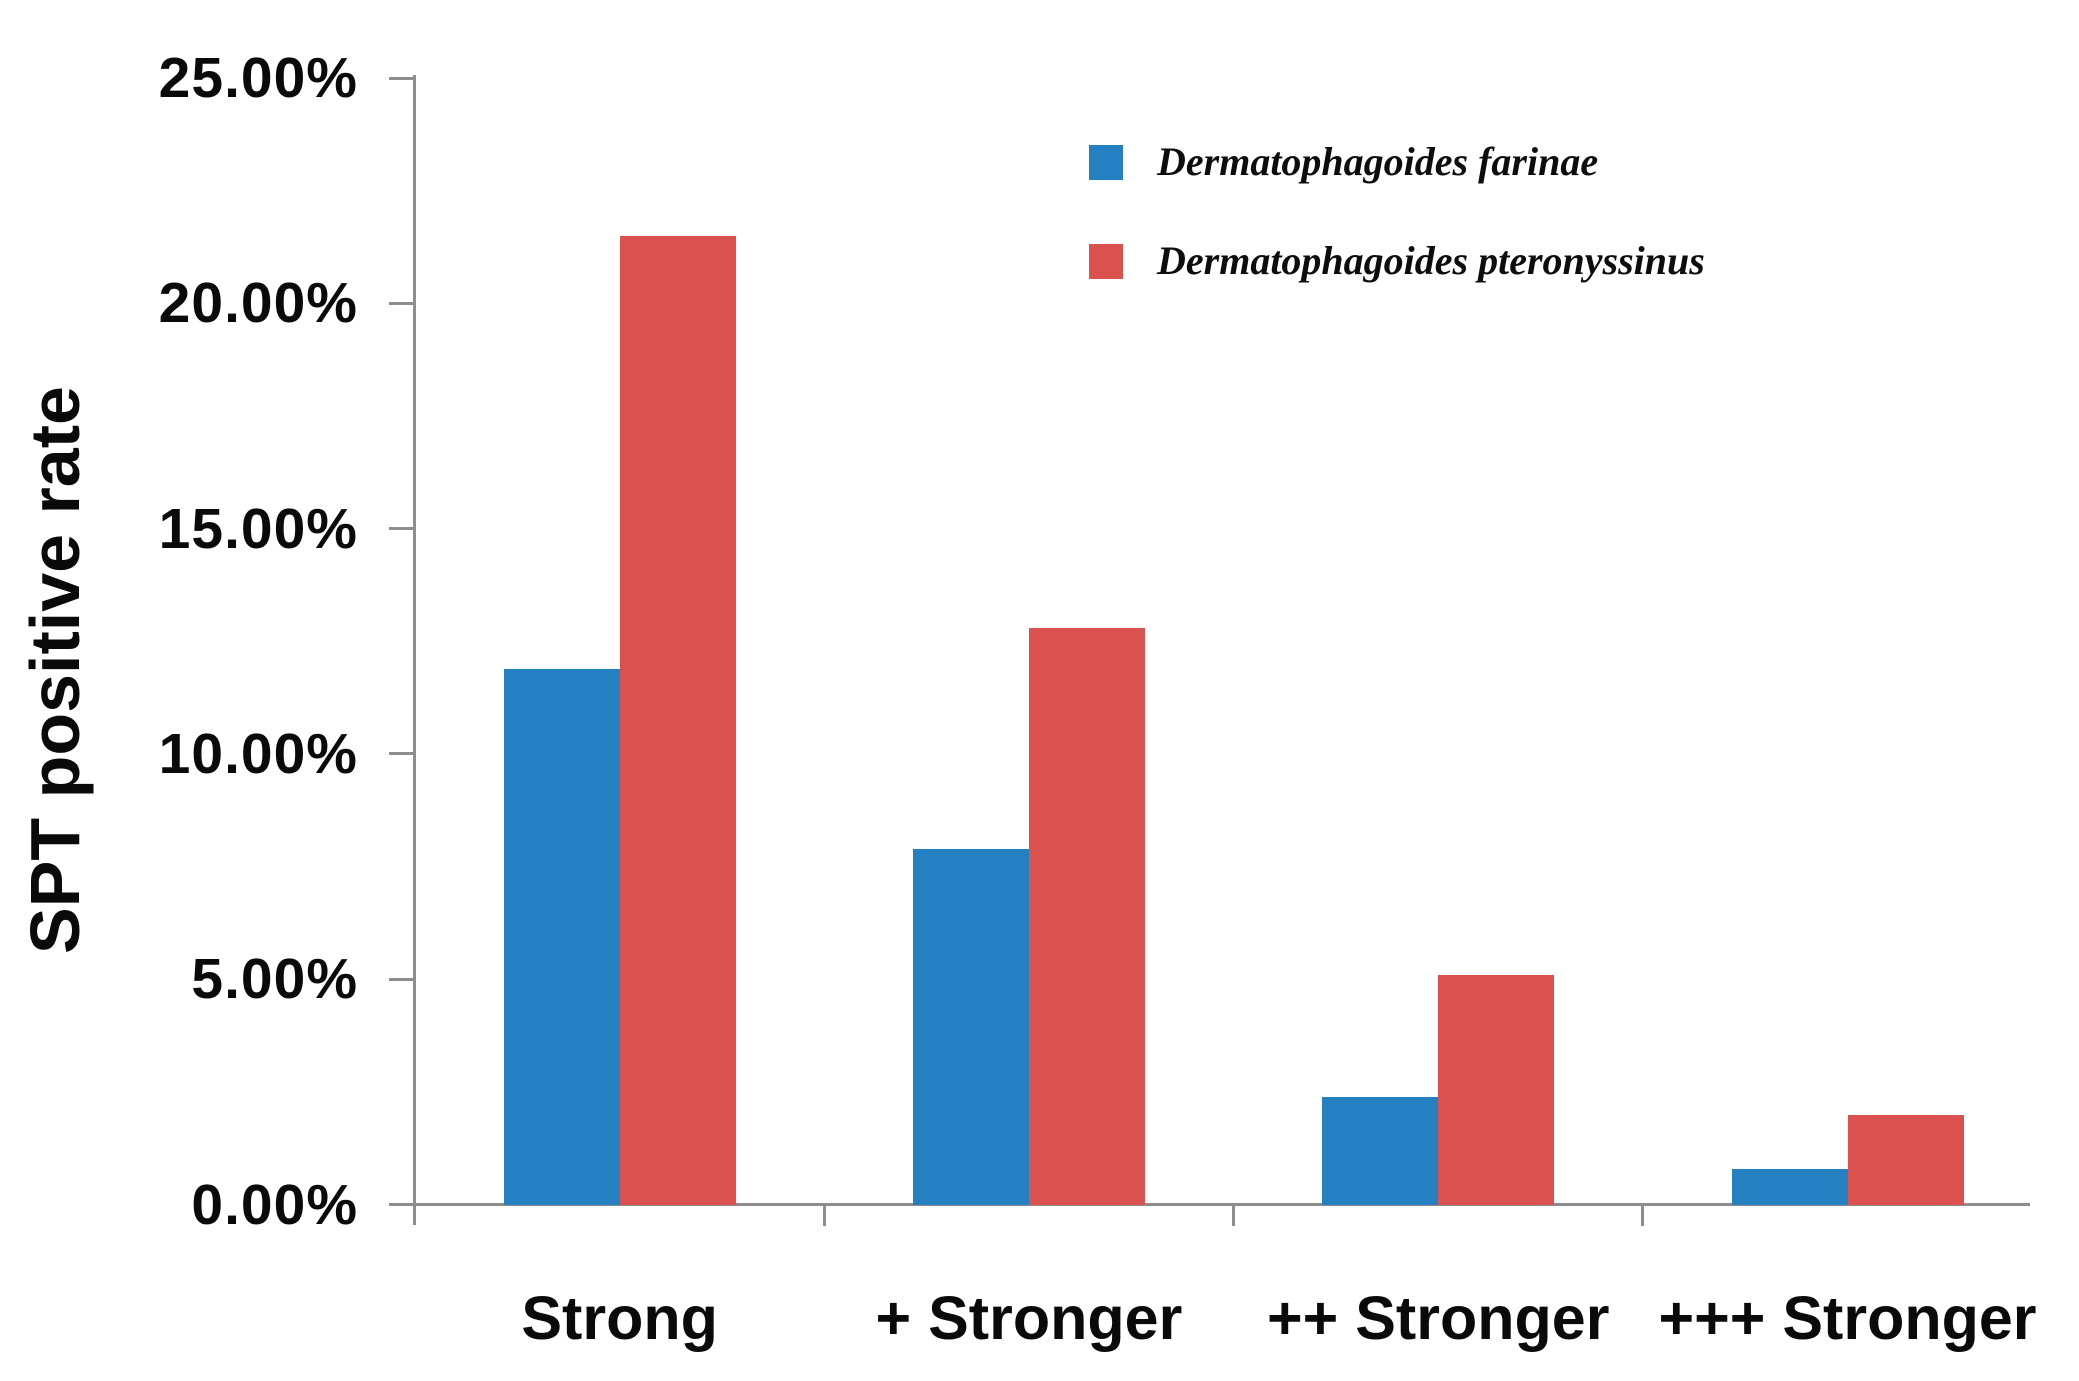 The image size is (2079, 1381). I want to click on category-label: ++ Stronger, so click(1438, 1318).